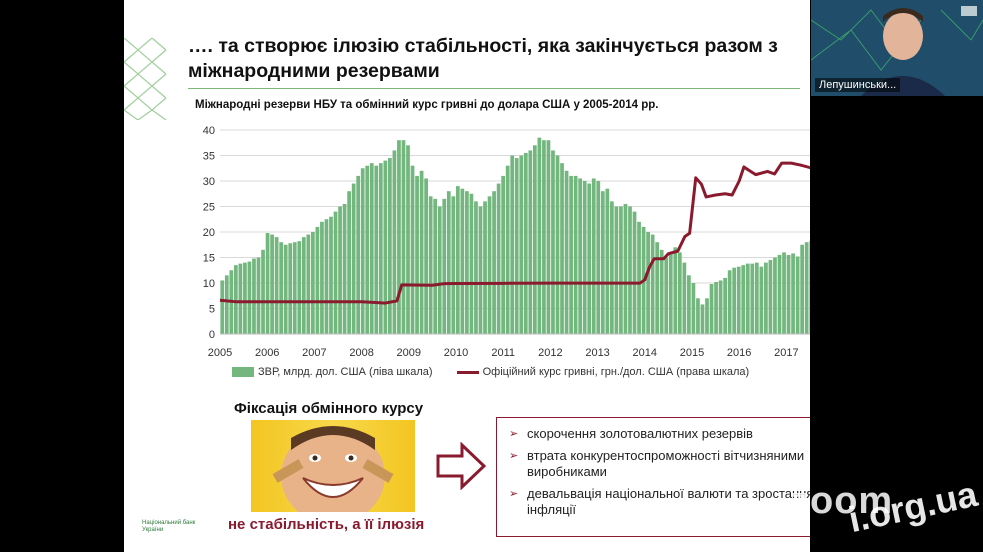 The image size is (983, 552). Describe the element at coordinates (739, 353) in the screenshot. I see `x-tick-label: 2016` at that location.